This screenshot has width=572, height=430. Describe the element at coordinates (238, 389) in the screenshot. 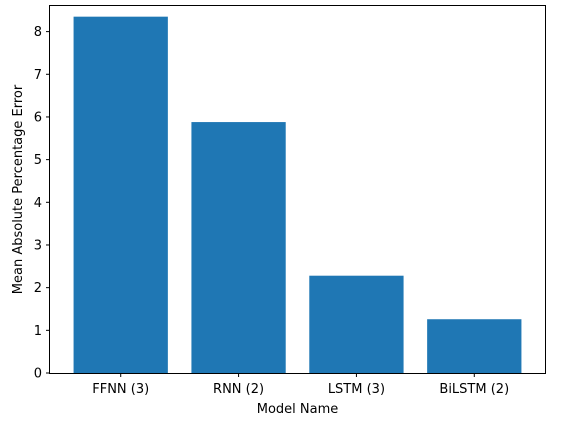

I see `x-tick-label-1: RNN (2)` at that location.